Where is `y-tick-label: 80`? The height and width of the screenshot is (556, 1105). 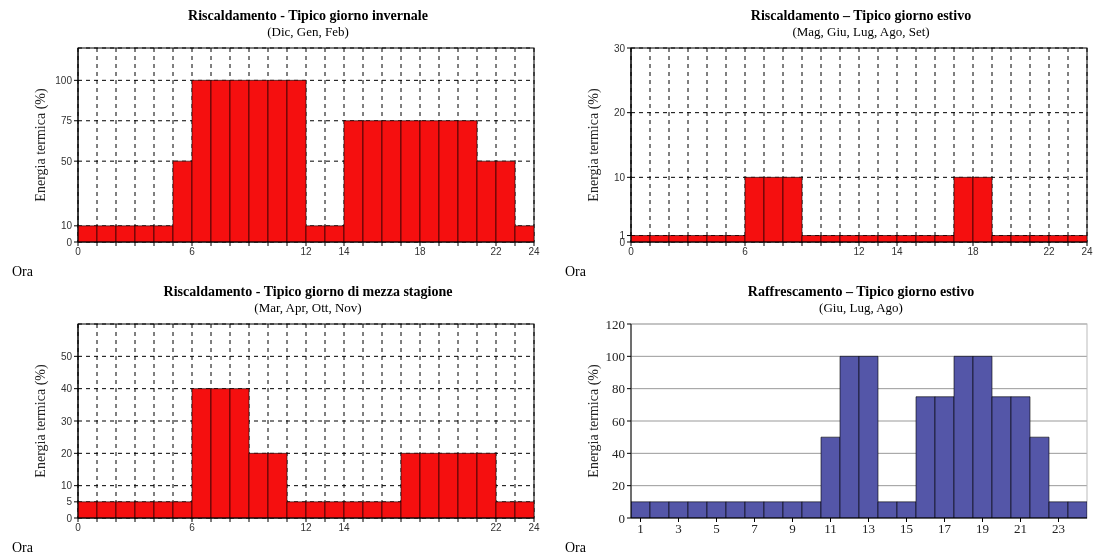
y-tick-label: 80 is located at coordinates (618, 389).